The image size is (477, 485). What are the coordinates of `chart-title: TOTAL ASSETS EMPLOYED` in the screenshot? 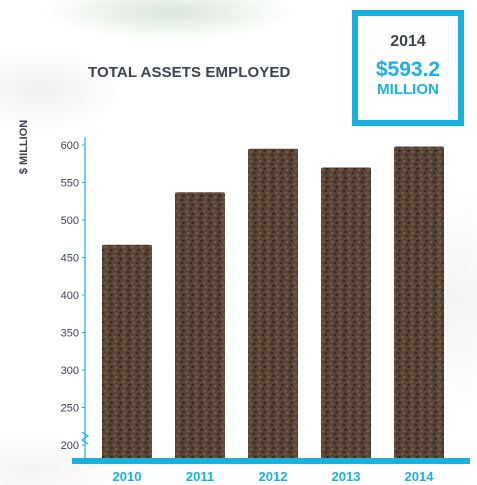 It's located at (189, 72).